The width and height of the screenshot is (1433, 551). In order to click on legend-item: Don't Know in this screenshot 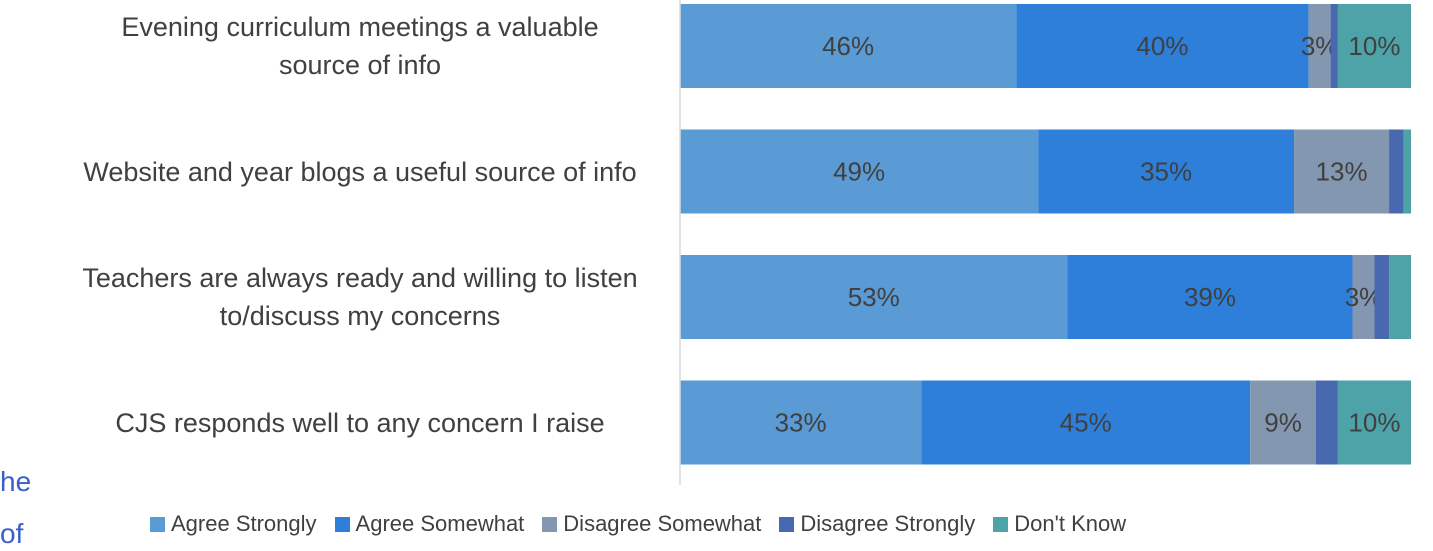, I will do `click(1059, 524)`.